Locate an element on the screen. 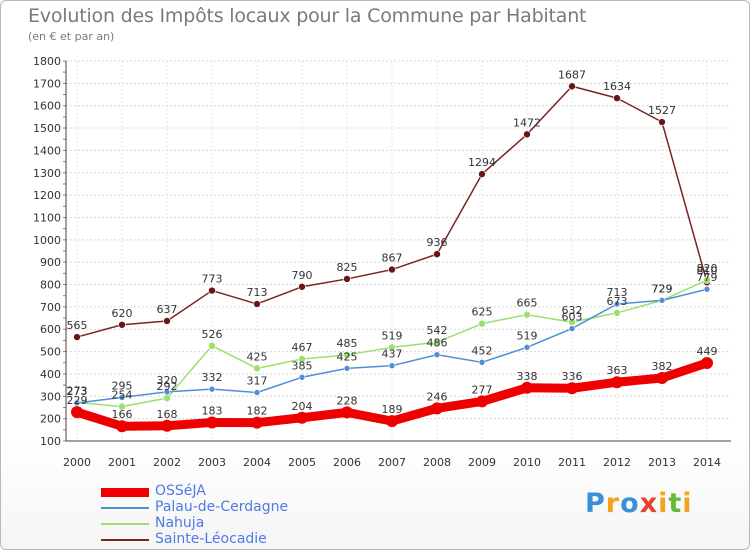  data-label: 620 is located at coordinates (122, 313).